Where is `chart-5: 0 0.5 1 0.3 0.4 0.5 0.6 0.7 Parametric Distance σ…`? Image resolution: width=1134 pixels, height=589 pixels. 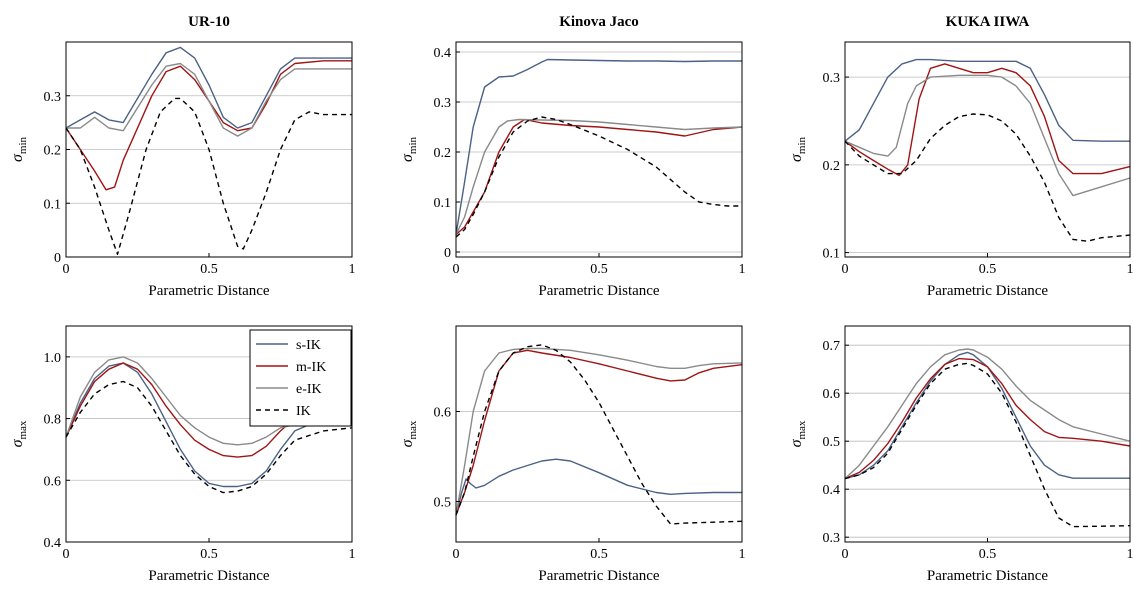
chart-5: 0 0.5 1 0.3 0.4 0.5 0.6 0.7 Parametric Distance σ… is located at coordinates (961, 454).